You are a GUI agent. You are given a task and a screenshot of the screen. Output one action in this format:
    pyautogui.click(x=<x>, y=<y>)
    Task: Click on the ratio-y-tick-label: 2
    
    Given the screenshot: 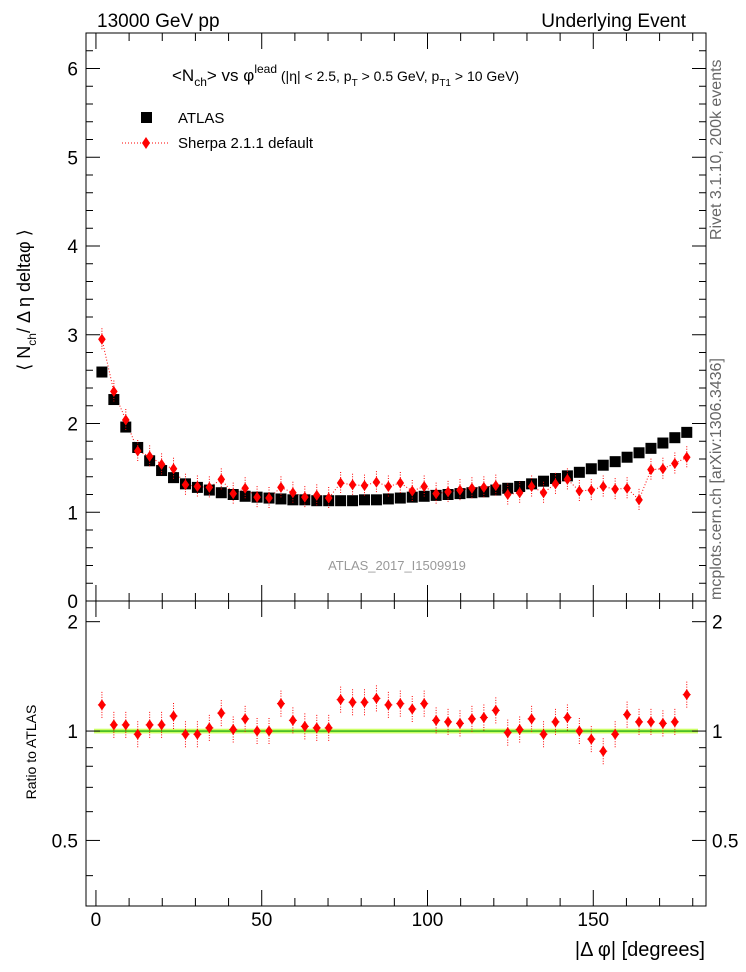 What is the action you would take?
    pyautogui.click(x=72, y=623)
    